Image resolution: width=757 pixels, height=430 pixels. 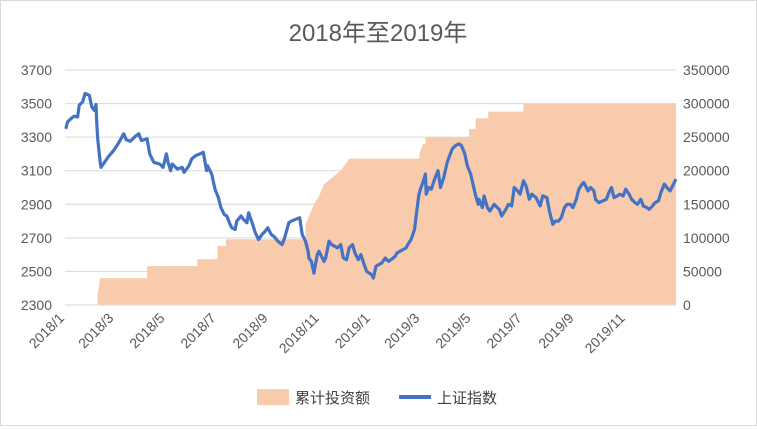 I want to click on x-tick-label: 2018/7, so click(x=198, y=331).